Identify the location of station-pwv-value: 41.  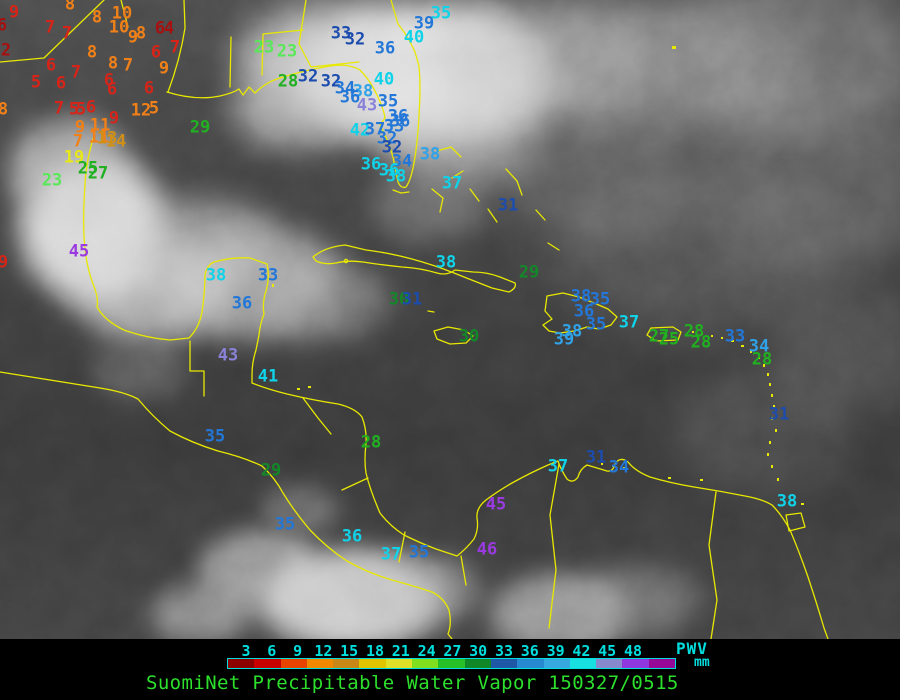
(268, 376).